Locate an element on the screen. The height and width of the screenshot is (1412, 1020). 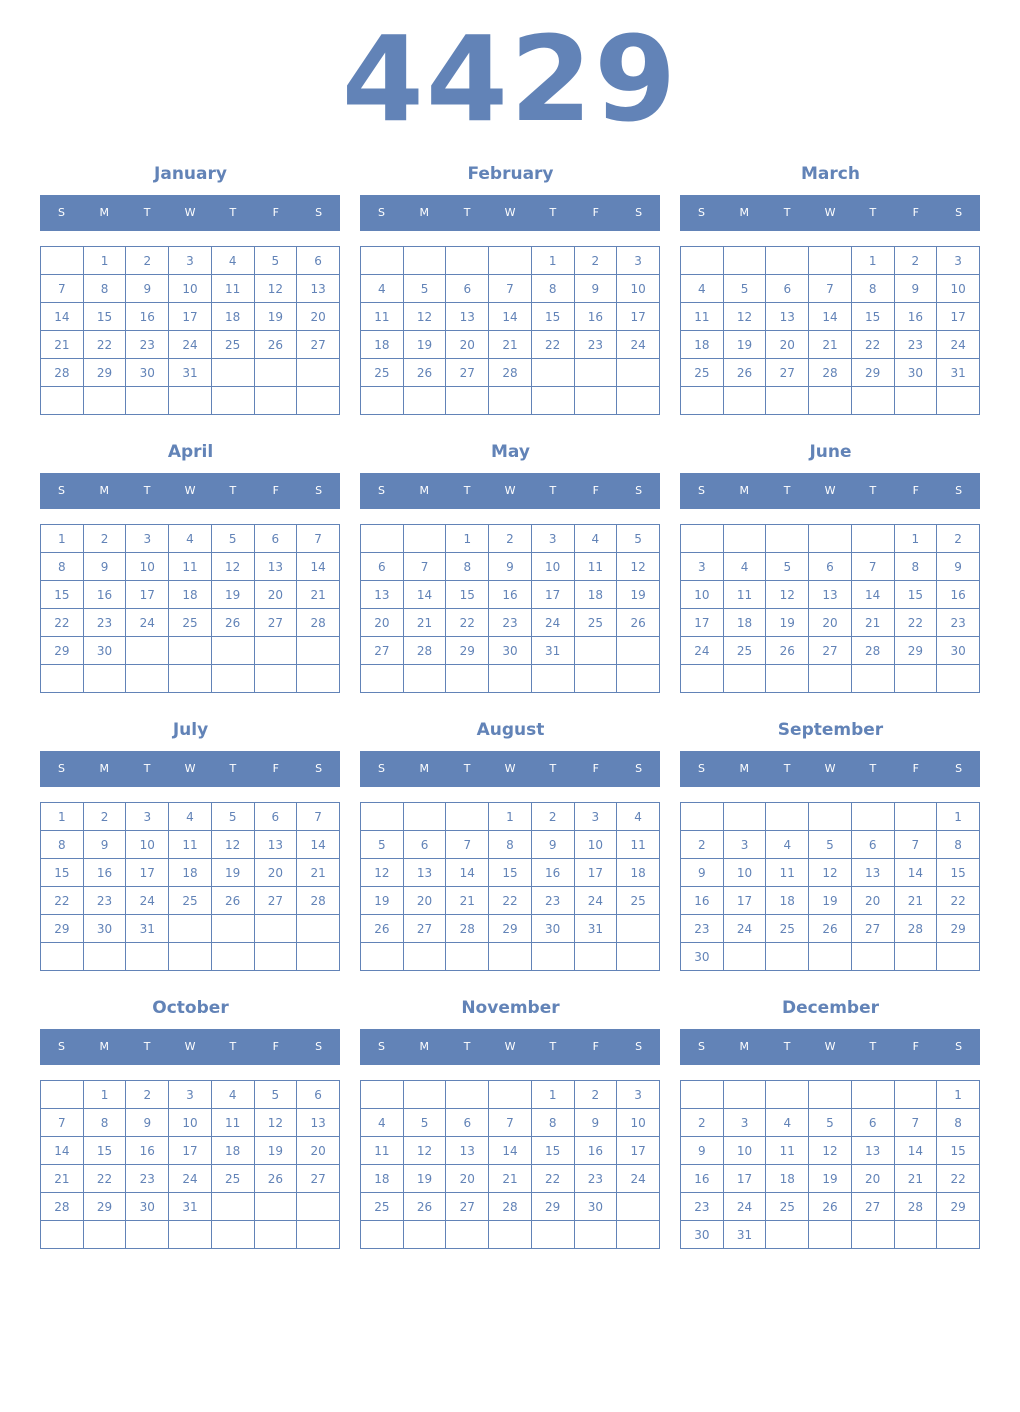
month-name: March is located at coordinates (830, 174).